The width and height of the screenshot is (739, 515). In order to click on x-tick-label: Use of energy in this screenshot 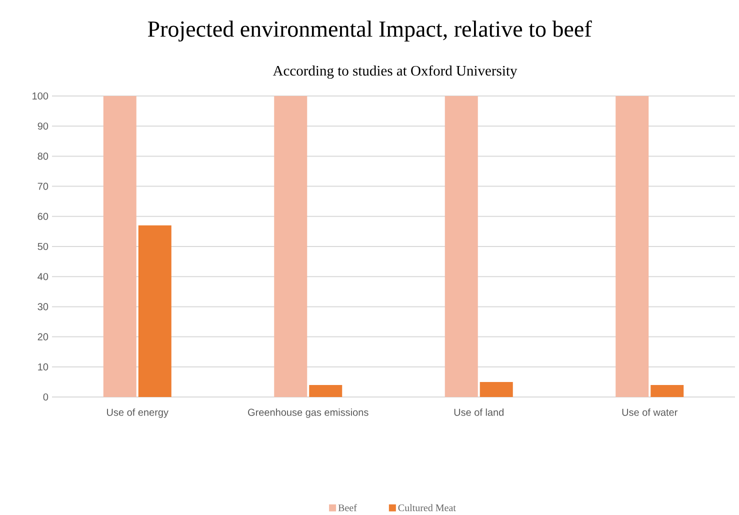, I will do `click(137, 413)`.